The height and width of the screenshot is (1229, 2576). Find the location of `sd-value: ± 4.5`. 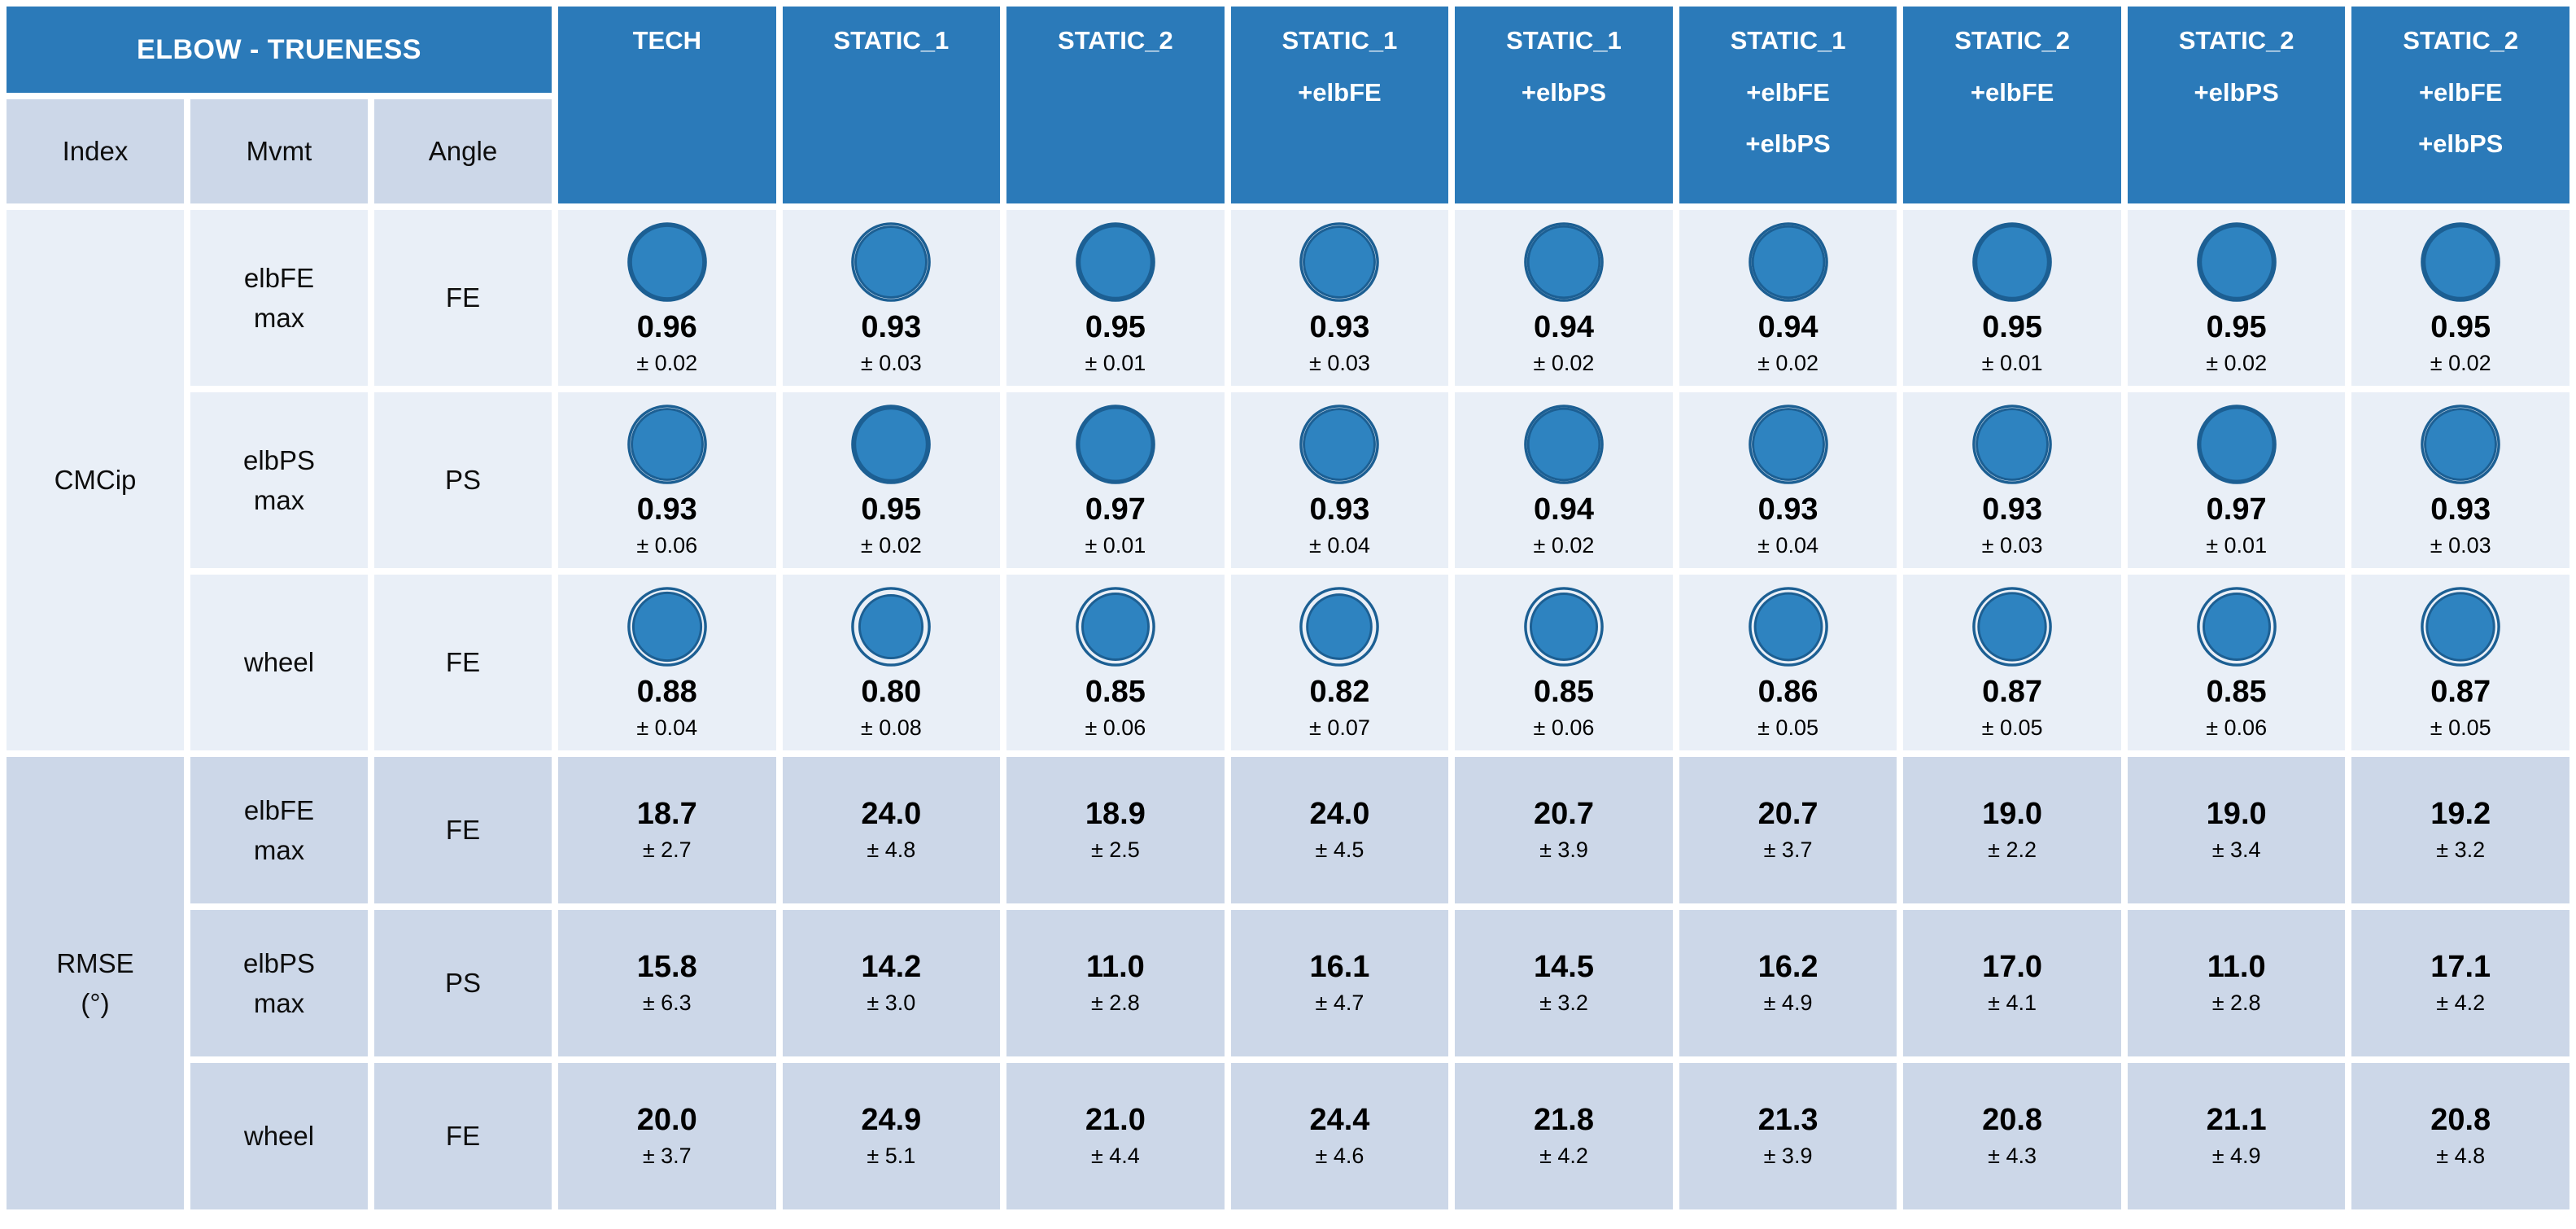

sd-value: ± 4.5 is located at coordinates (1339, 851).